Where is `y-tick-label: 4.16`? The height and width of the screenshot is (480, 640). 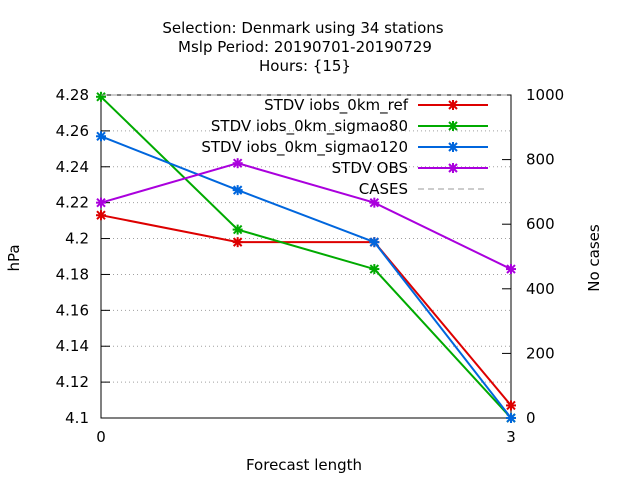 y-tick-label: 4.16 is located at coordinates (72, 310).